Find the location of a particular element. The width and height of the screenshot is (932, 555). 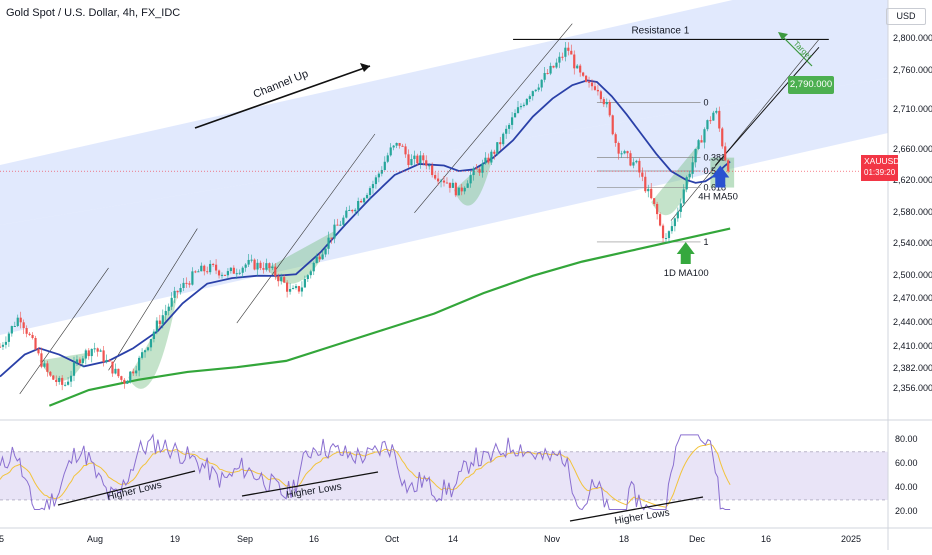

time-tick-label: Aug is located at coordinates (95, 539).